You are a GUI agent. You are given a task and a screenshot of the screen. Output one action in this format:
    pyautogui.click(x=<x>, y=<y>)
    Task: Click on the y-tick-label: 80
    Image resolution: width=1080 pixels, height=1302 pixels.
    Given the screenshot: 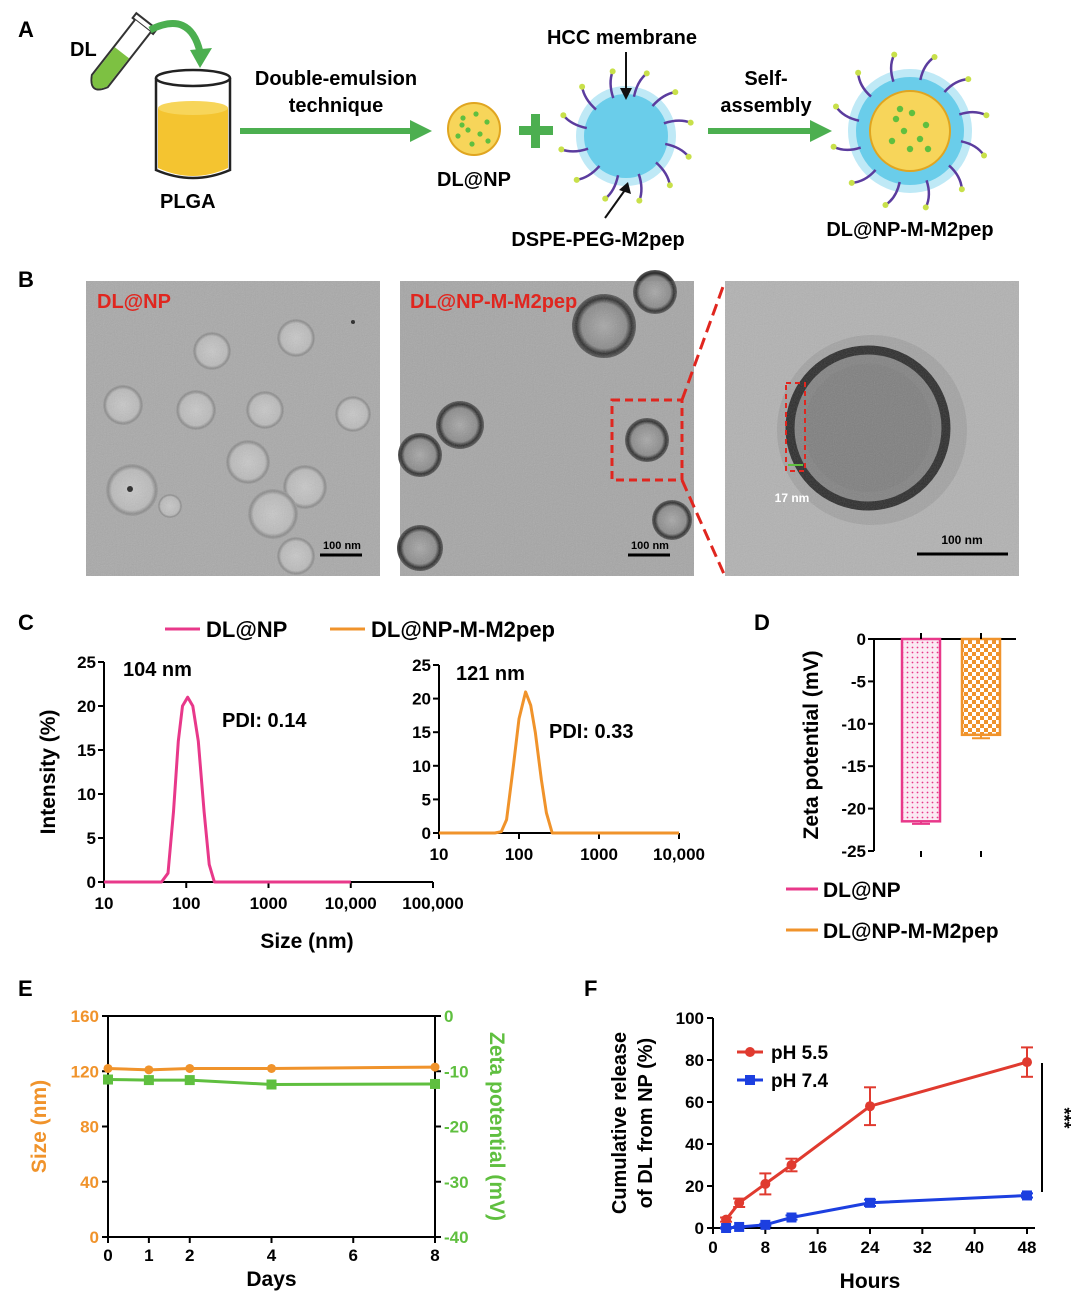 What is the action you would take?
    pyautogui.click(x=694, y=1060)
    